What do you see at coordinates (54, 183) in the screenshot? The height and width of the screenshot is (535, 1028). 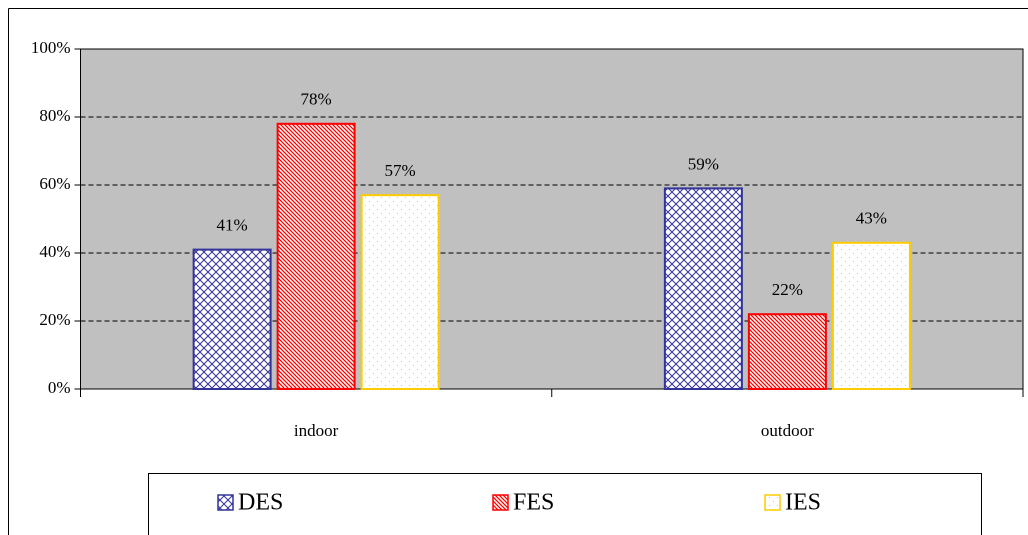 I see `y-tick-label: 60%` at bounding box center [54, 183].